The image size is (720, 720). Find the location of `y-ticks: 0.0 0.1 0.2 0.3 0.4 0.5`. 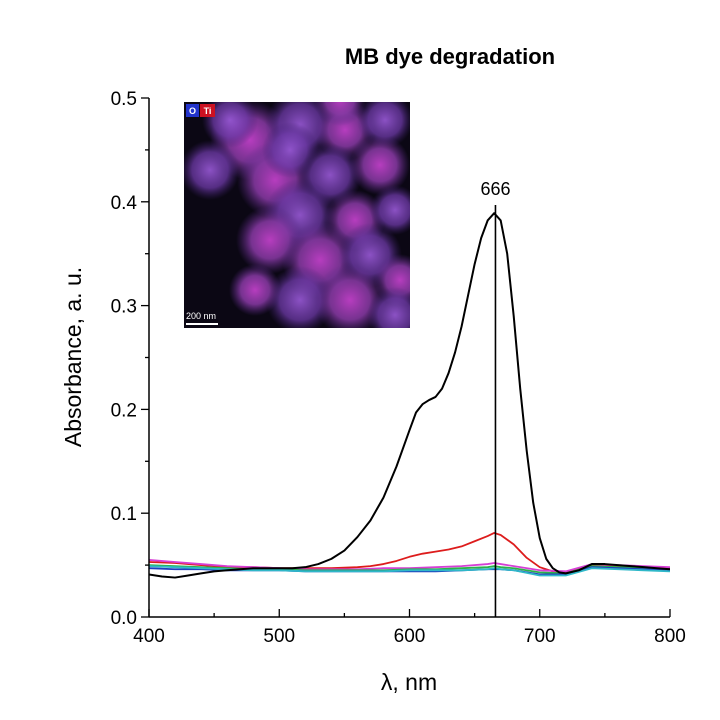

y-ticks: 0.0 0.1 0.2 0.3 0.4 0.5 is located at coordinates (130, 359).